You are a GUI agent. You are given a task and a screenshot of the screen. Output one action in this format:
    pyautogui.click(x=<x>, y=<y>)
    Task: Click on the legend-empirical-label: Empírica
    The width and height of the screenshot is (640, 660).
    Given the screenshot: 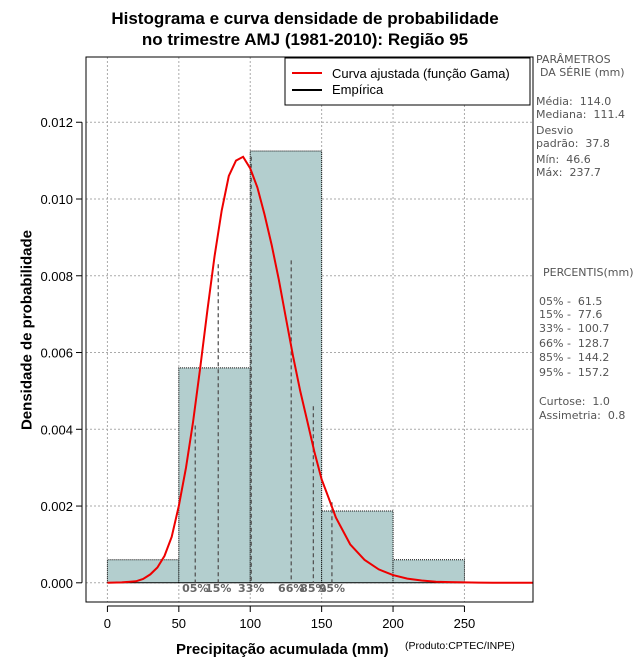 What is the action you would take?
    pyautogui.click(x=358, y=89)
    